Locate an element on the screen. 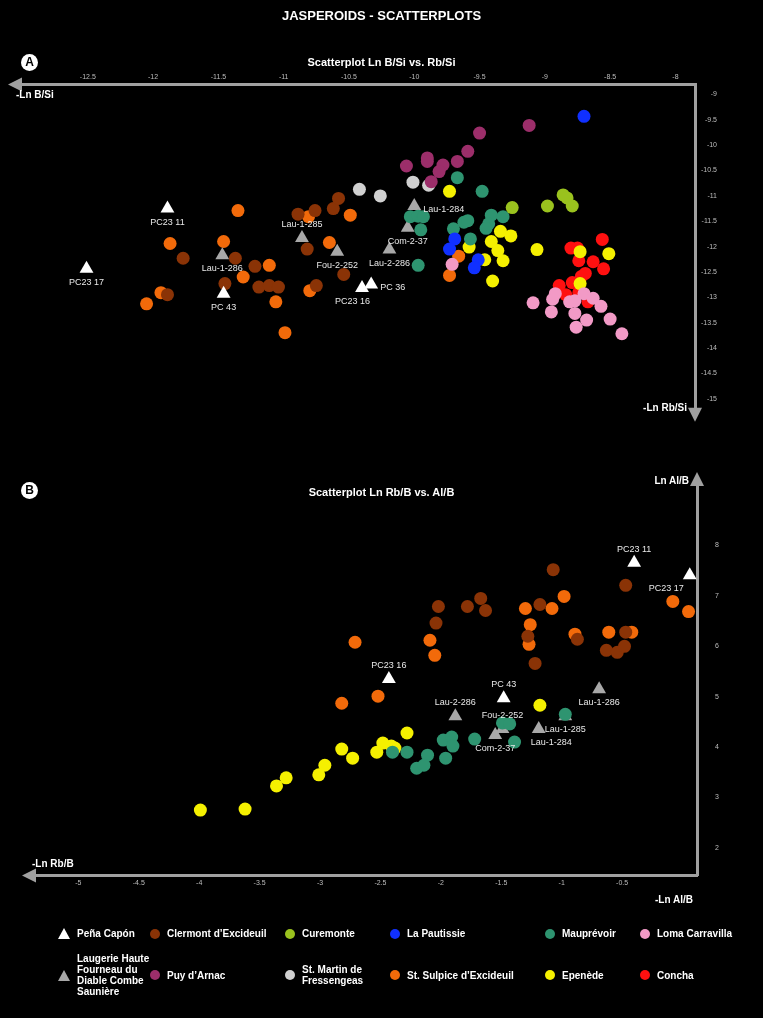  text: Scatterplot Ln Rb/B vs. Al/B is located at coordinates (381, 492).